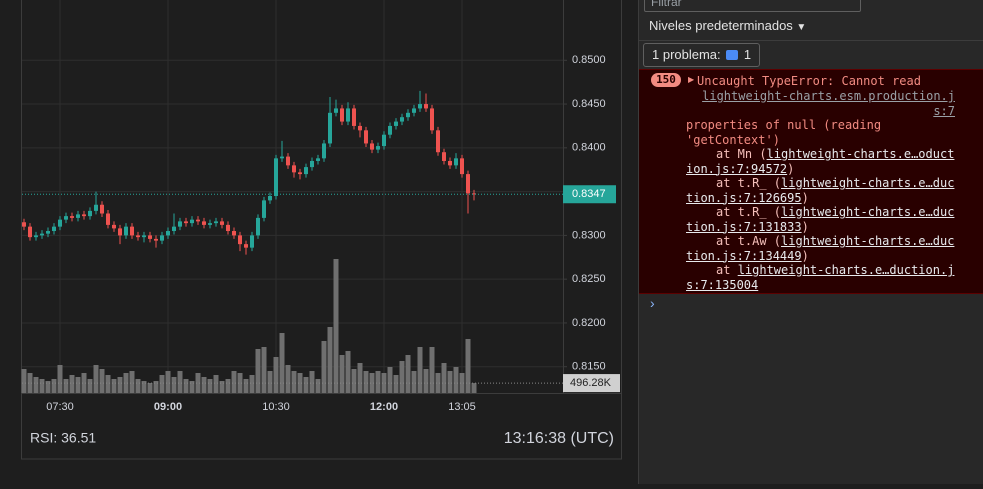 Image resolution: width=983 pixels, height=489 pixels. What do you see at coordinates (384, 407) in the screenshot?
I see `x-tick-label: 12:00` at bounding box center [384, 407].